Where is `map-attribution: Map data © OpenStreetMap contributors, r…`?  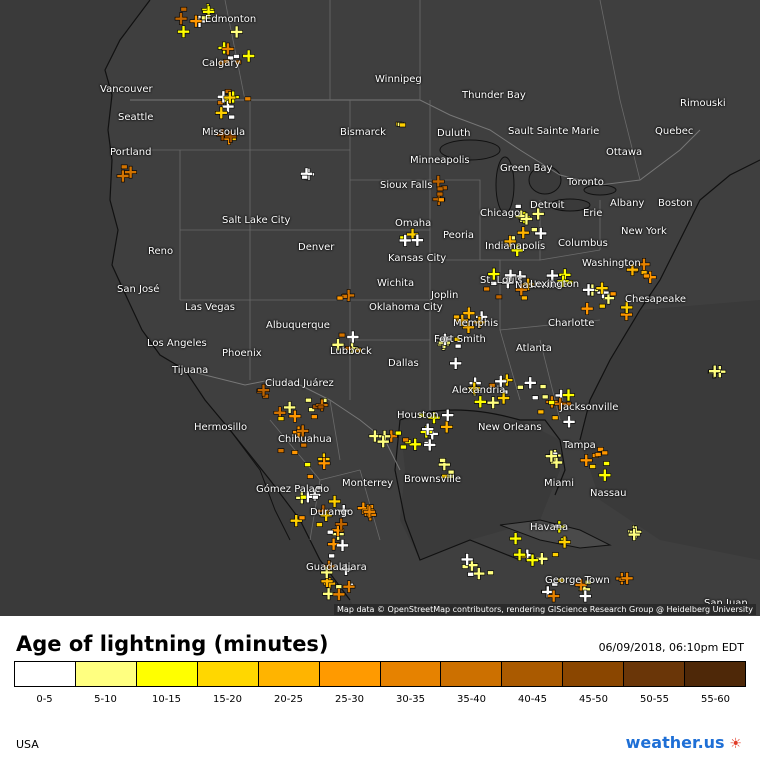 map-attribution: Map data © OpenStreetMap contributors, r… is located at coordinates (545, 609).